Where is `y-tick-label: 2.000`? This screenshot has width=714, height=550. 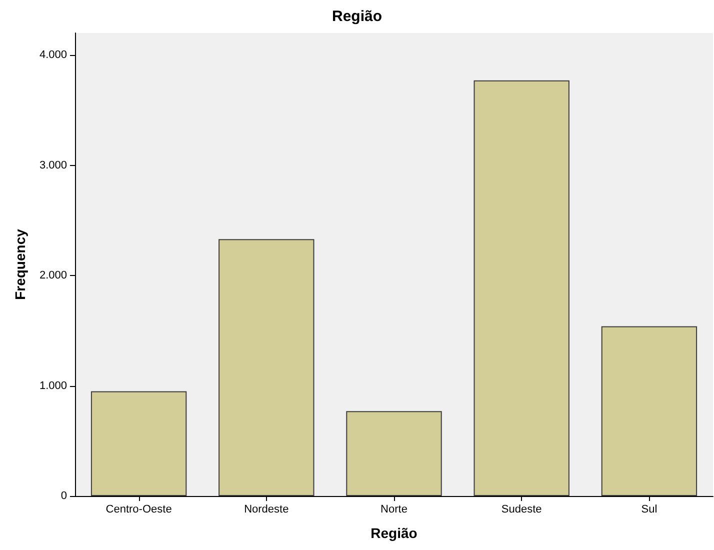
y-tick-label: 2.000 is located at coordinates (53, 276).